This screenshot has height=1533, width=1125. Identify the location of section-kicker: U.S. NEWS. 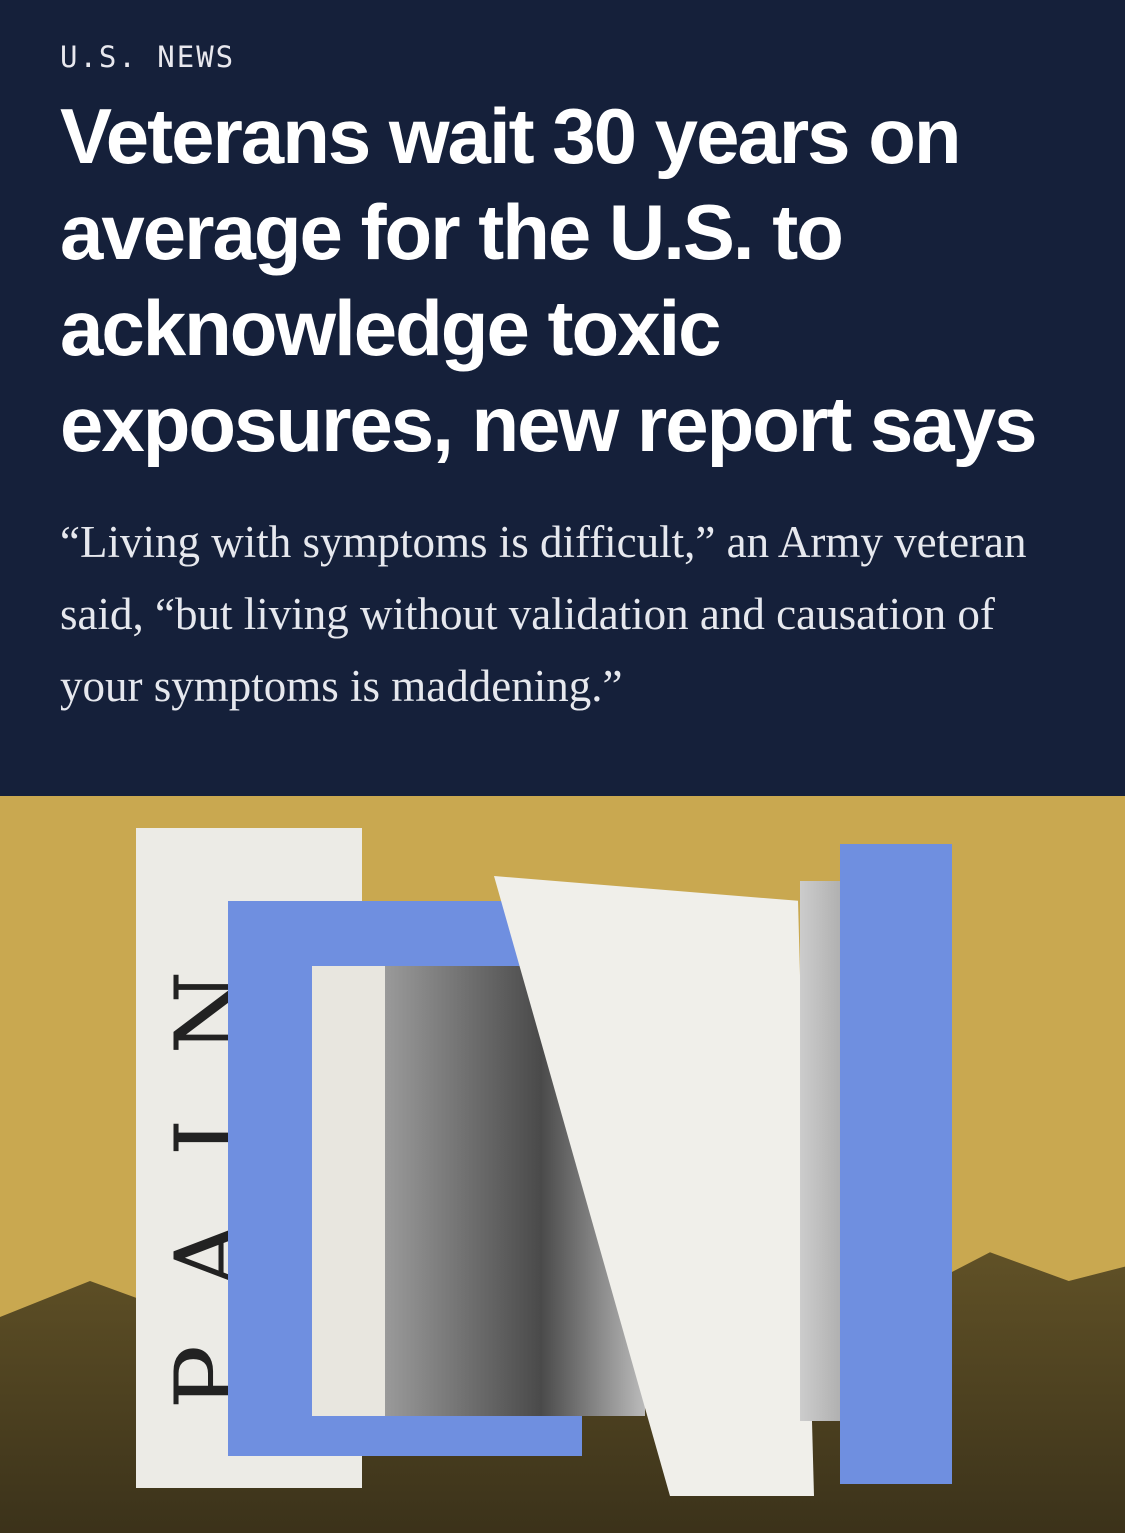
(148, 57).